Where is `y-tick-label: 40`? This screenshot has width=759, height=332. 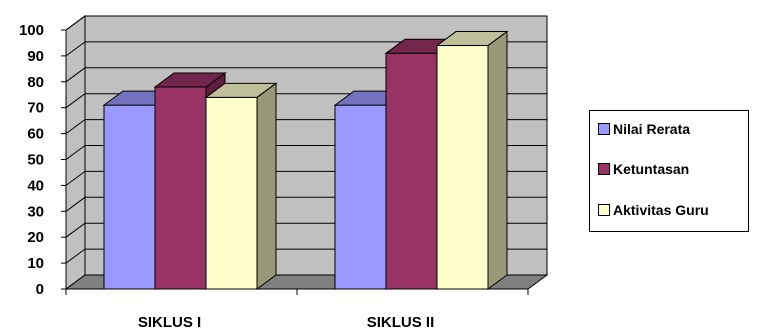
y-tick-label: 40 is located at coordinates (35, 185).